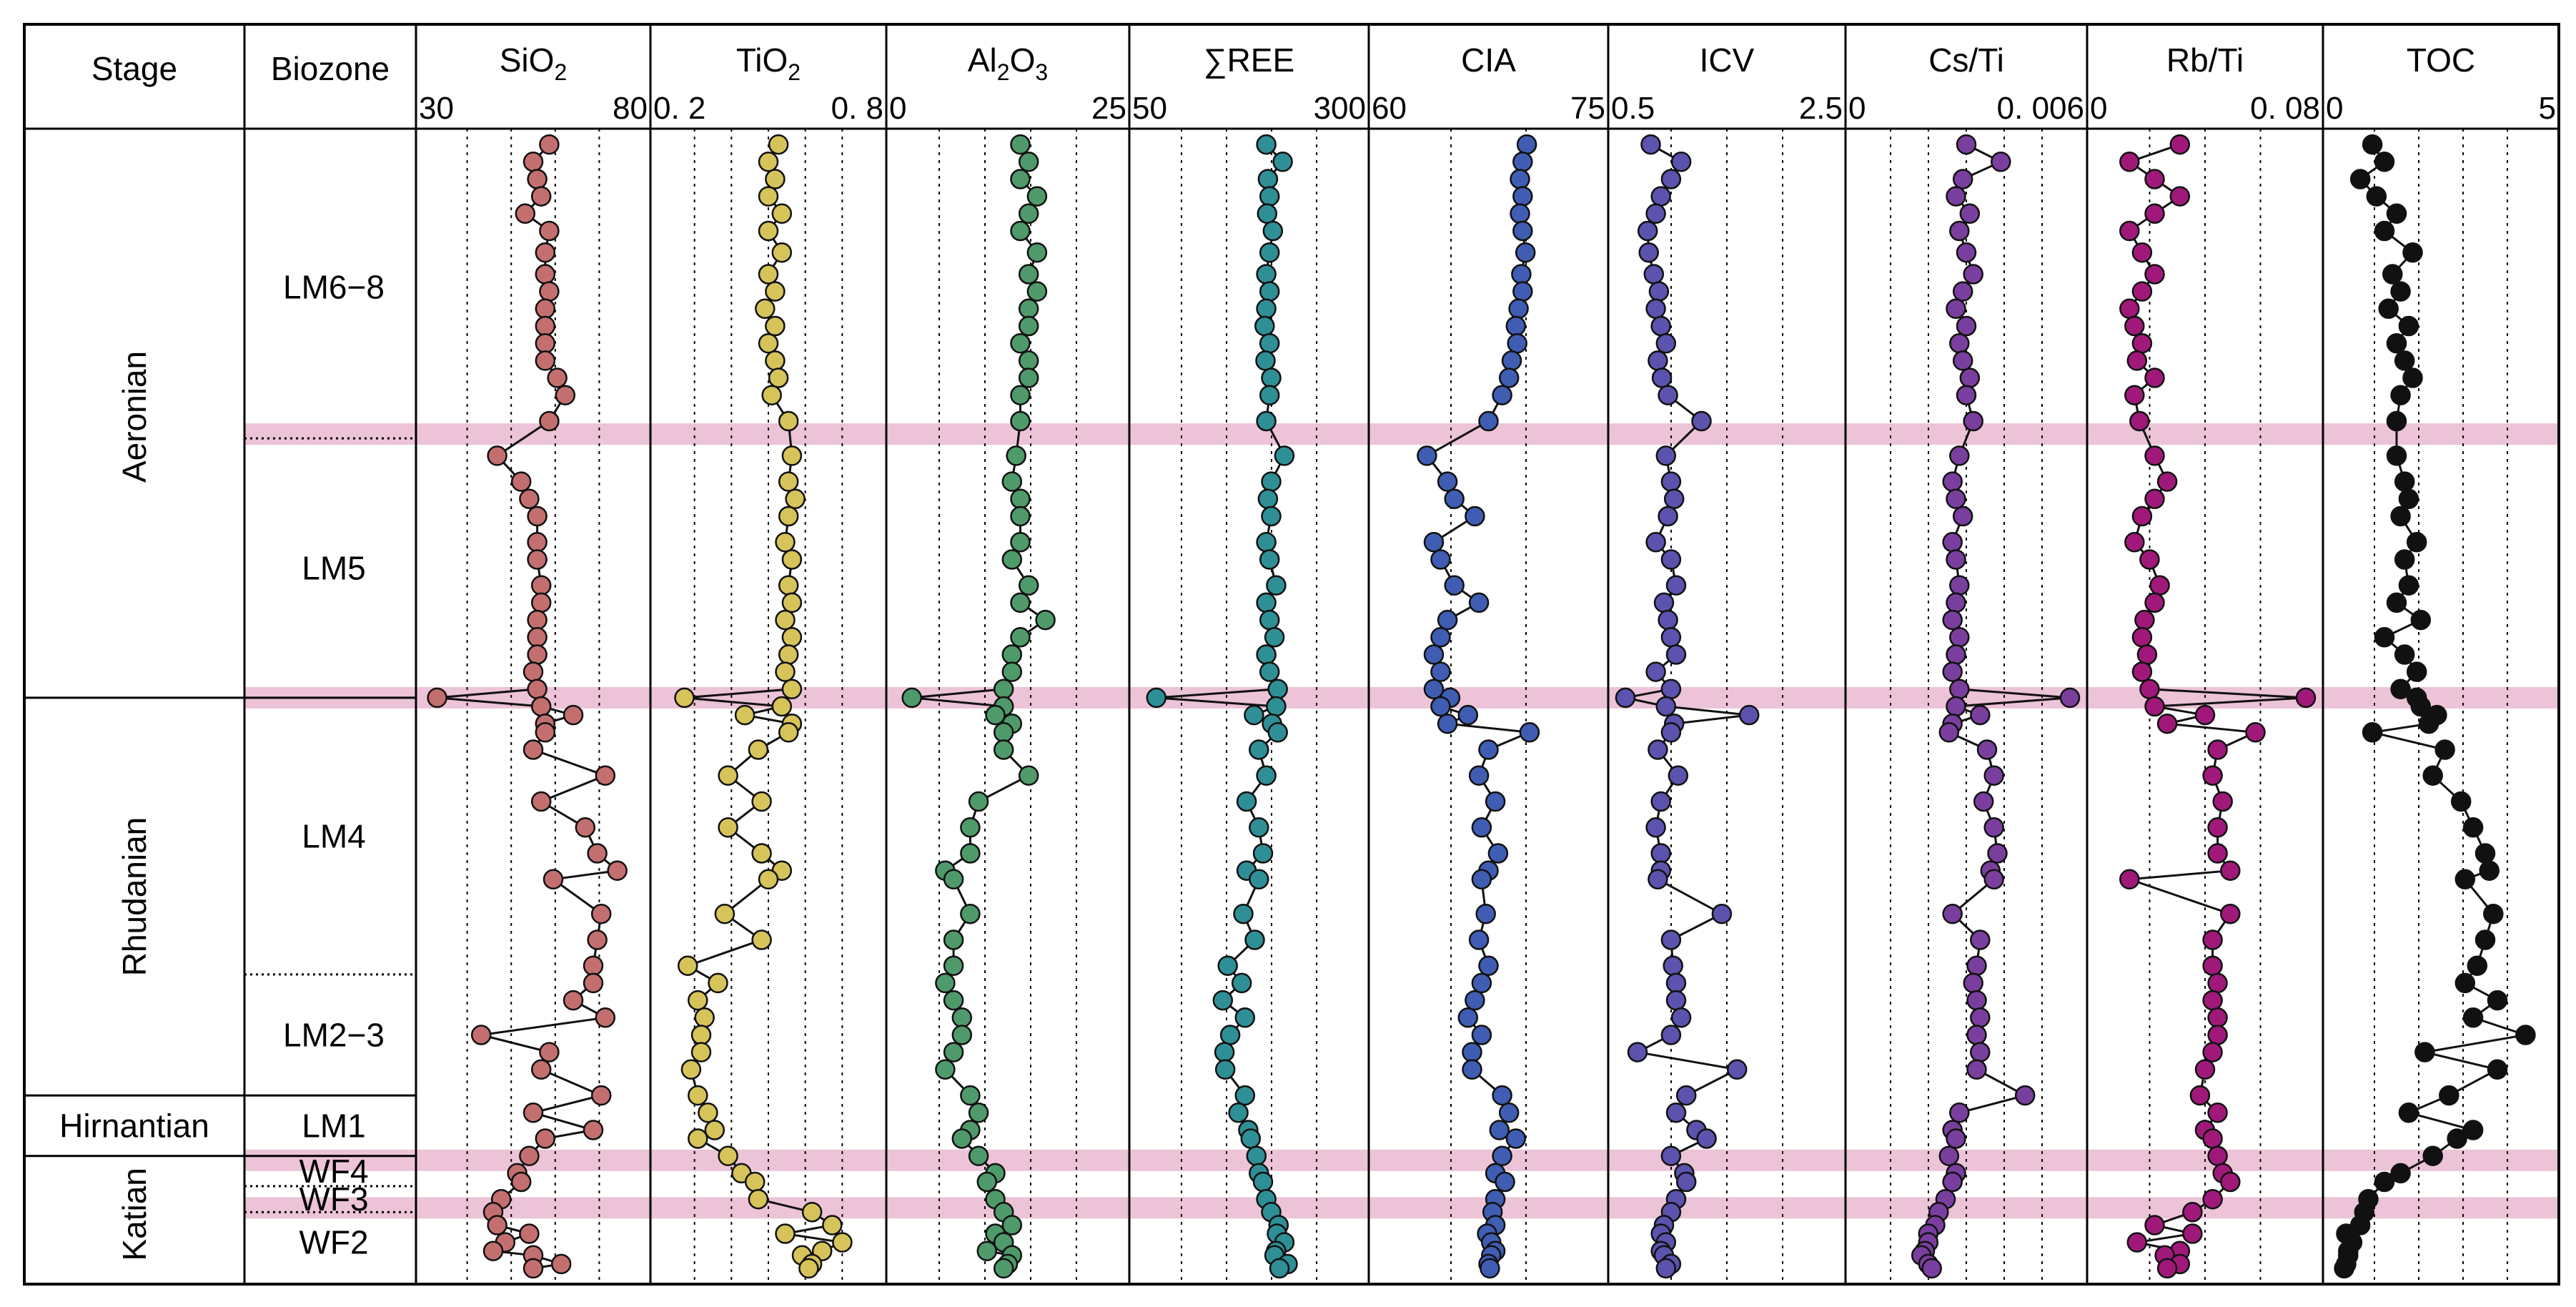  Describe the element at coordinates (1222, 706) in the screenshot. I see `ree-series` at that location.